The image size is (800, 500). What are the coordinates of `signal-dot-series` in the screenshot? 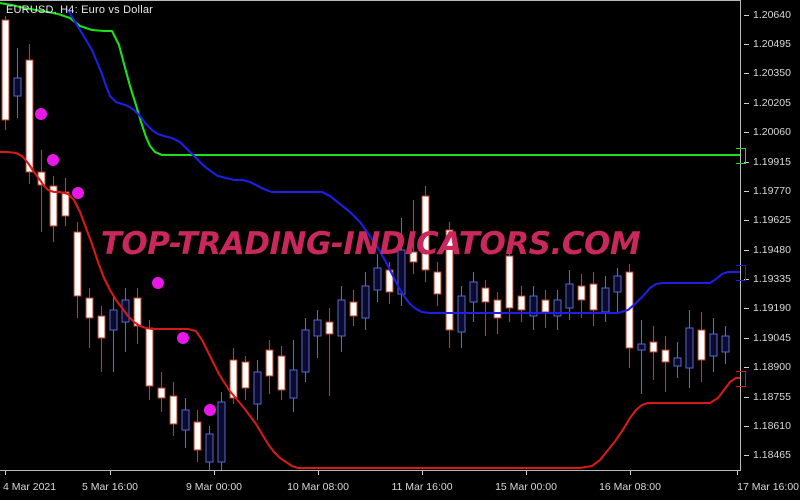 It's located at (125, 262).